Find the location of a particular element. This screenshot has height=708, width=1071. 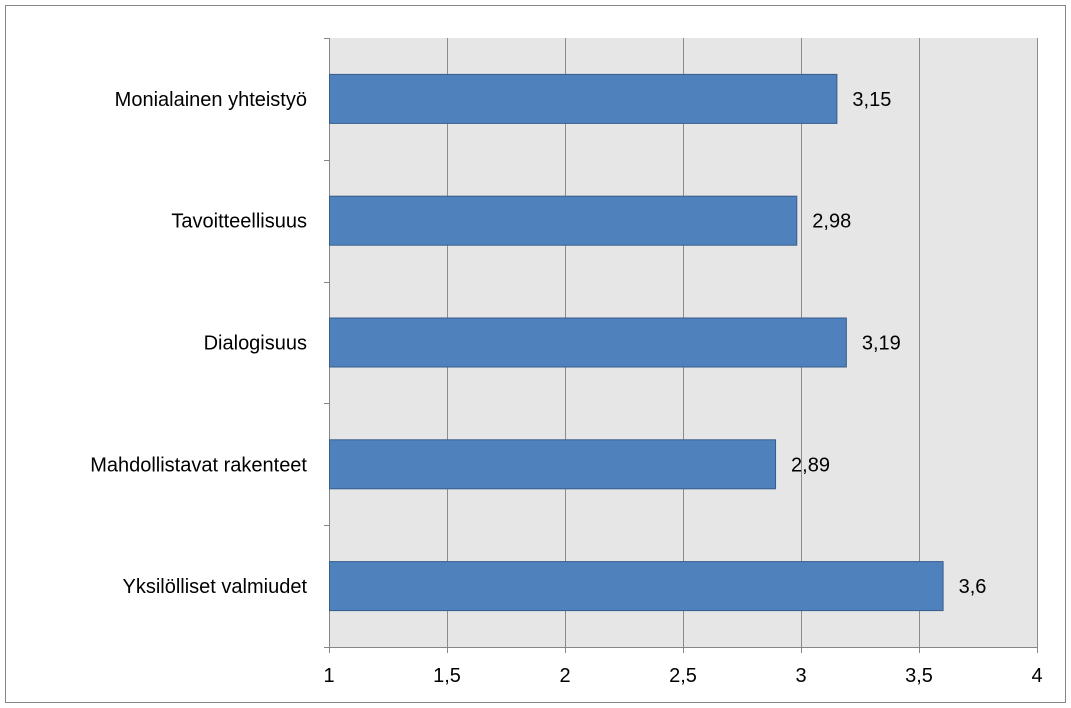

value-label: 3,6 is located at coordinates (973, 587).